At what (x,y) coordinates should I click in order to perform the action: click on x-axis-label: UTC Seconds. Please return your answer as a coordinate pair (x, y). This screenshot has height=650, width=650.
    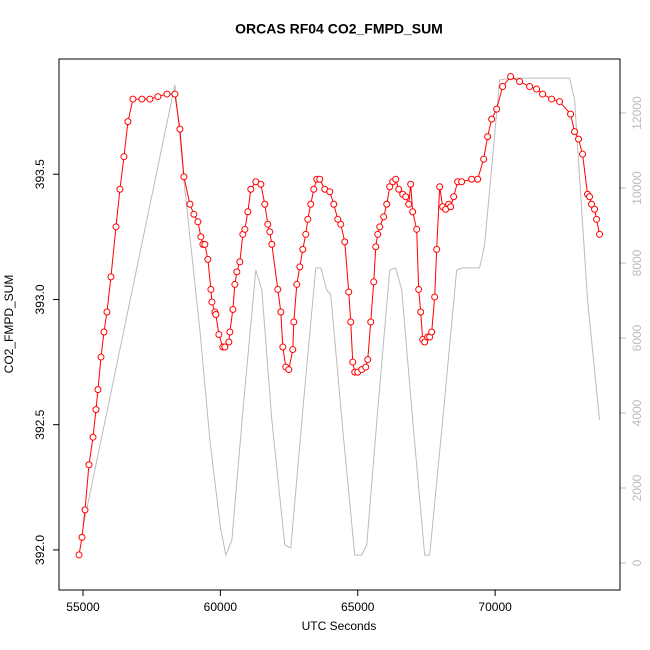
    Looking at the image, I should click on (339, 626).